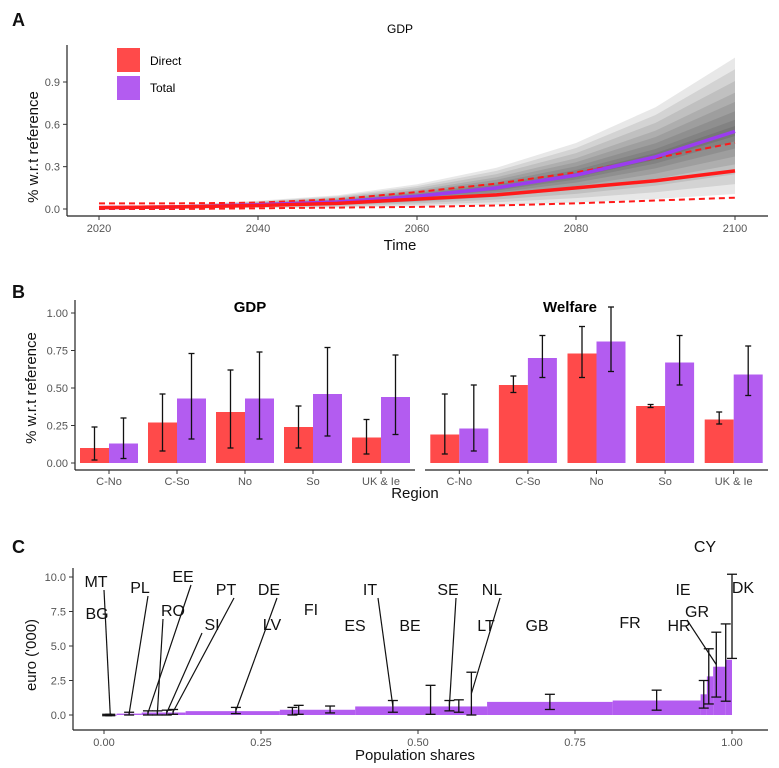 This screenshot has height=768, width=779. What do you see at coordinates (705, 547) in the screenshot?
I see `country-label-cy: CY` at bounding box center [705, 547].